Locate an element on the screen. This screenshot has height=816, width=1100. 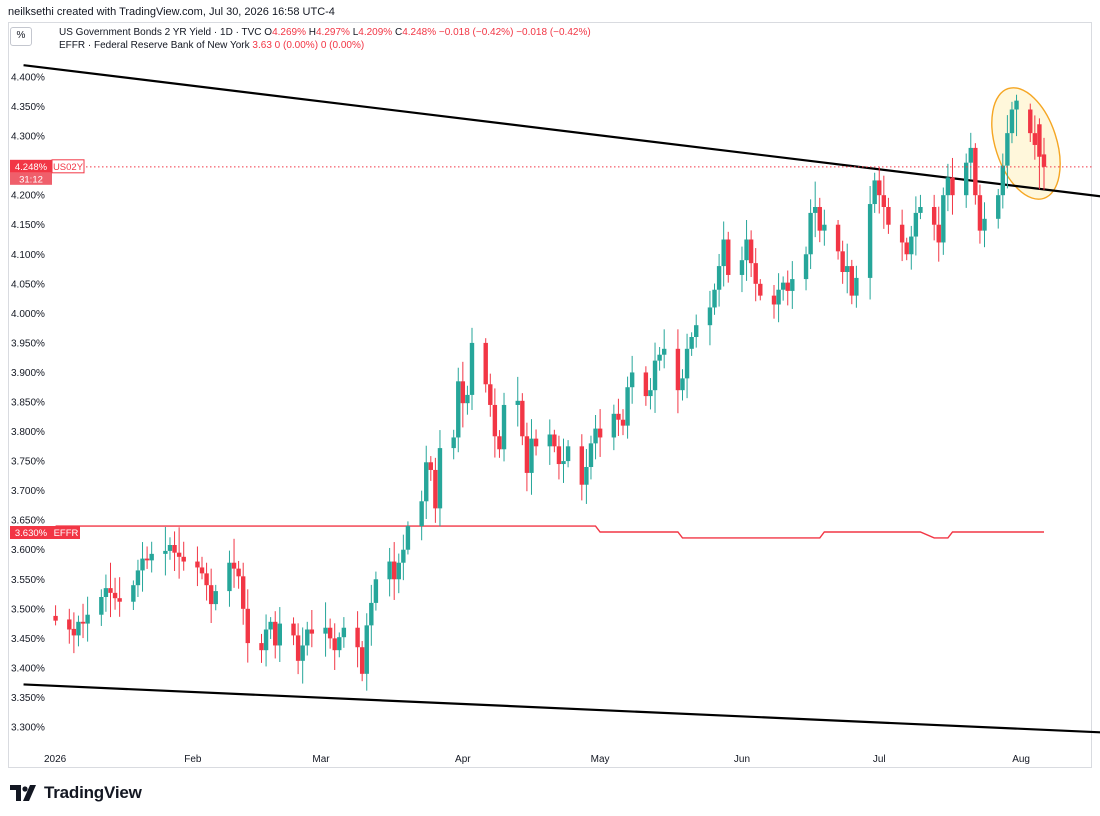
y-tick-label: 3.550% is located at coordinates (28, 580).